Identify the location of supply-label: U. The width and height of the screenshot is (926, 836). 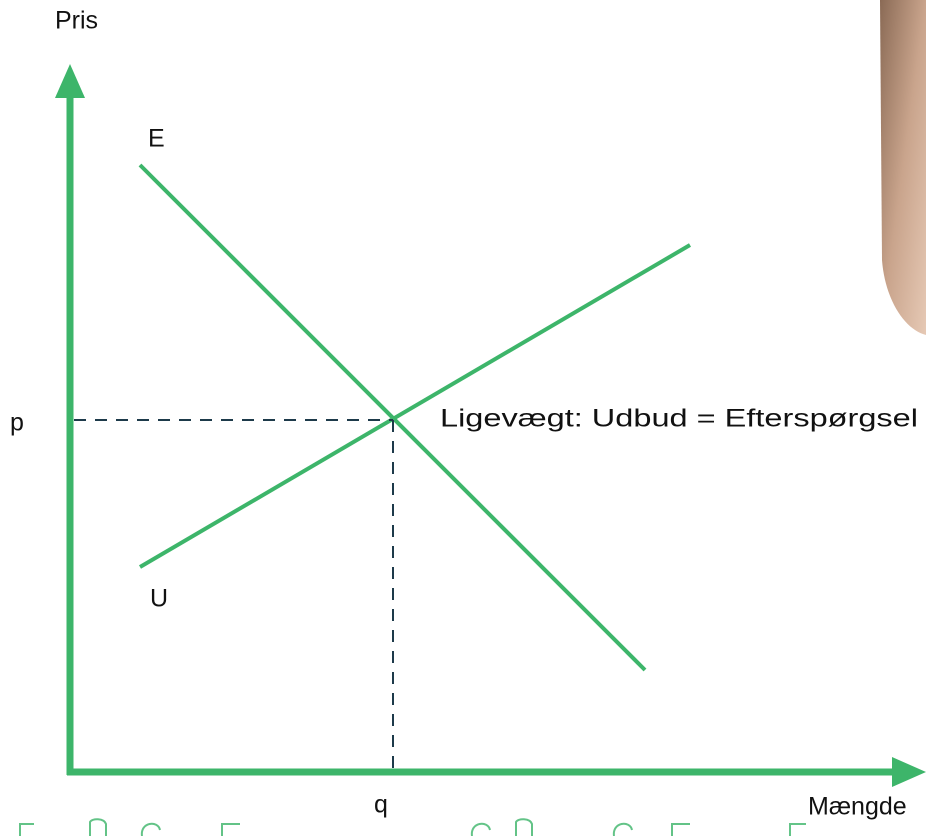
(159, 599).